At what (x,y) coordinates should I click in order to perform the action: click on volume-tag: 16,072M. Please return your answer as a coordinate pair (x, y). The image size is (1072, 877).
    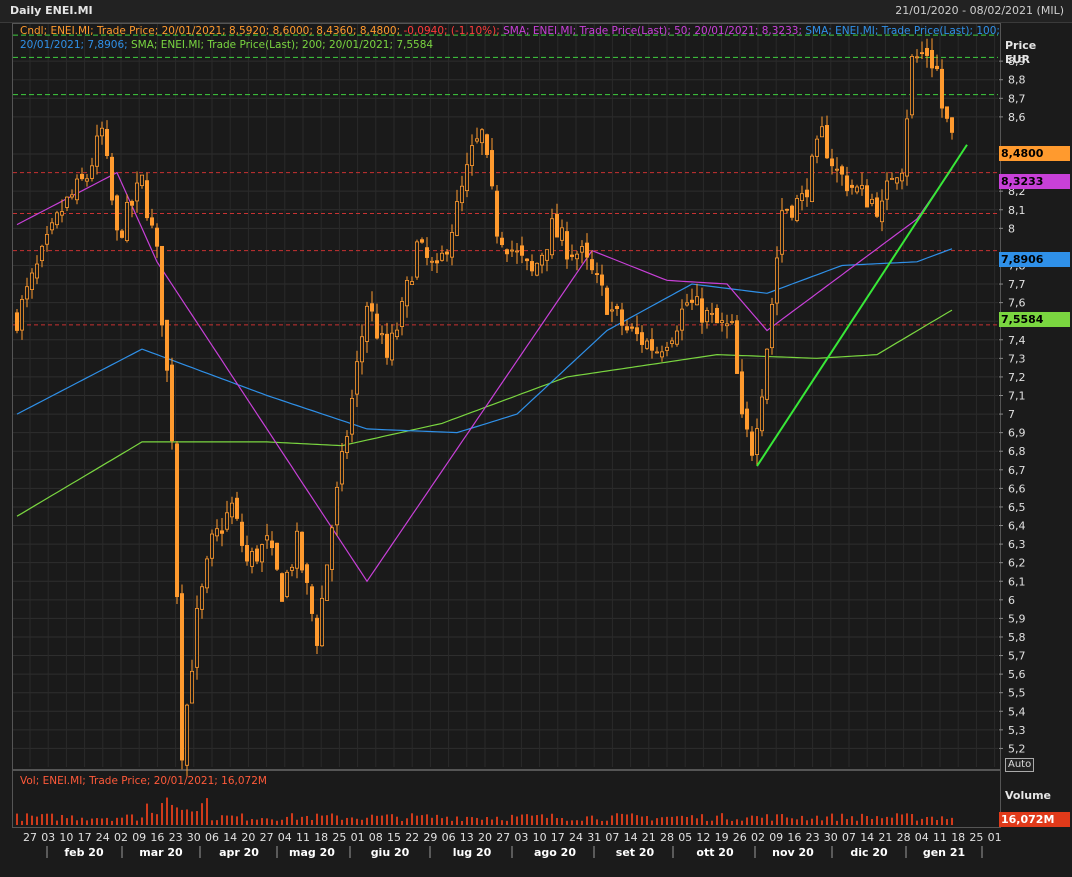
    Looking at the image, I should click on (1034, 819).